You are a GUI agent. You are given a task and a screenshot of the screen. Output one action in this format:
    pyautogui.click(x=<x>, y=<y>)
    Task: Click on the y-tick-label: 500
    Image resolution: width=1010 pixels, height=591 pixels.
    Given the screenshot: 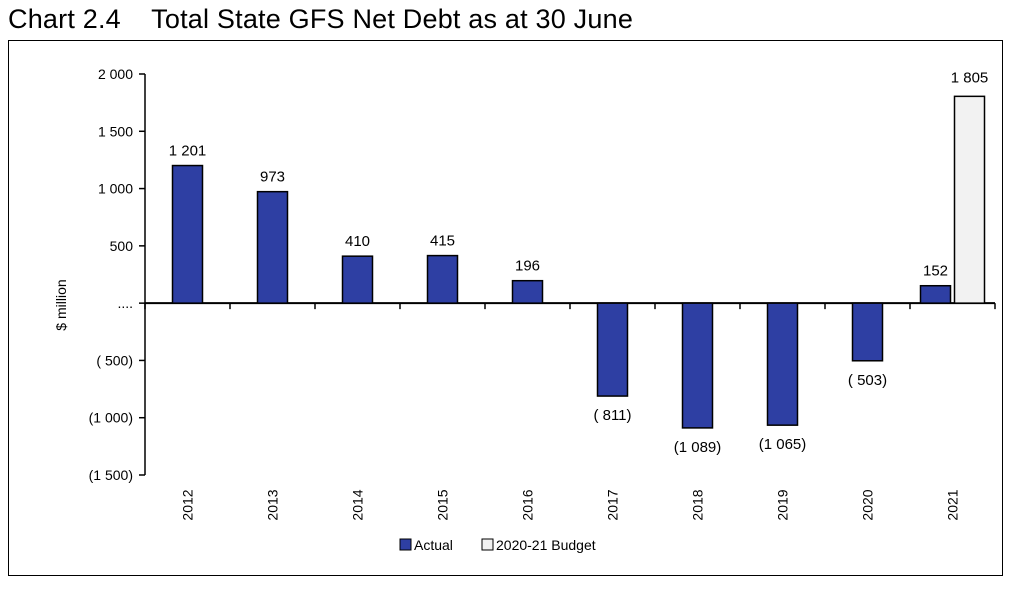 What is the action you would take?
    pyautogui.click(x=122, y=246)
    